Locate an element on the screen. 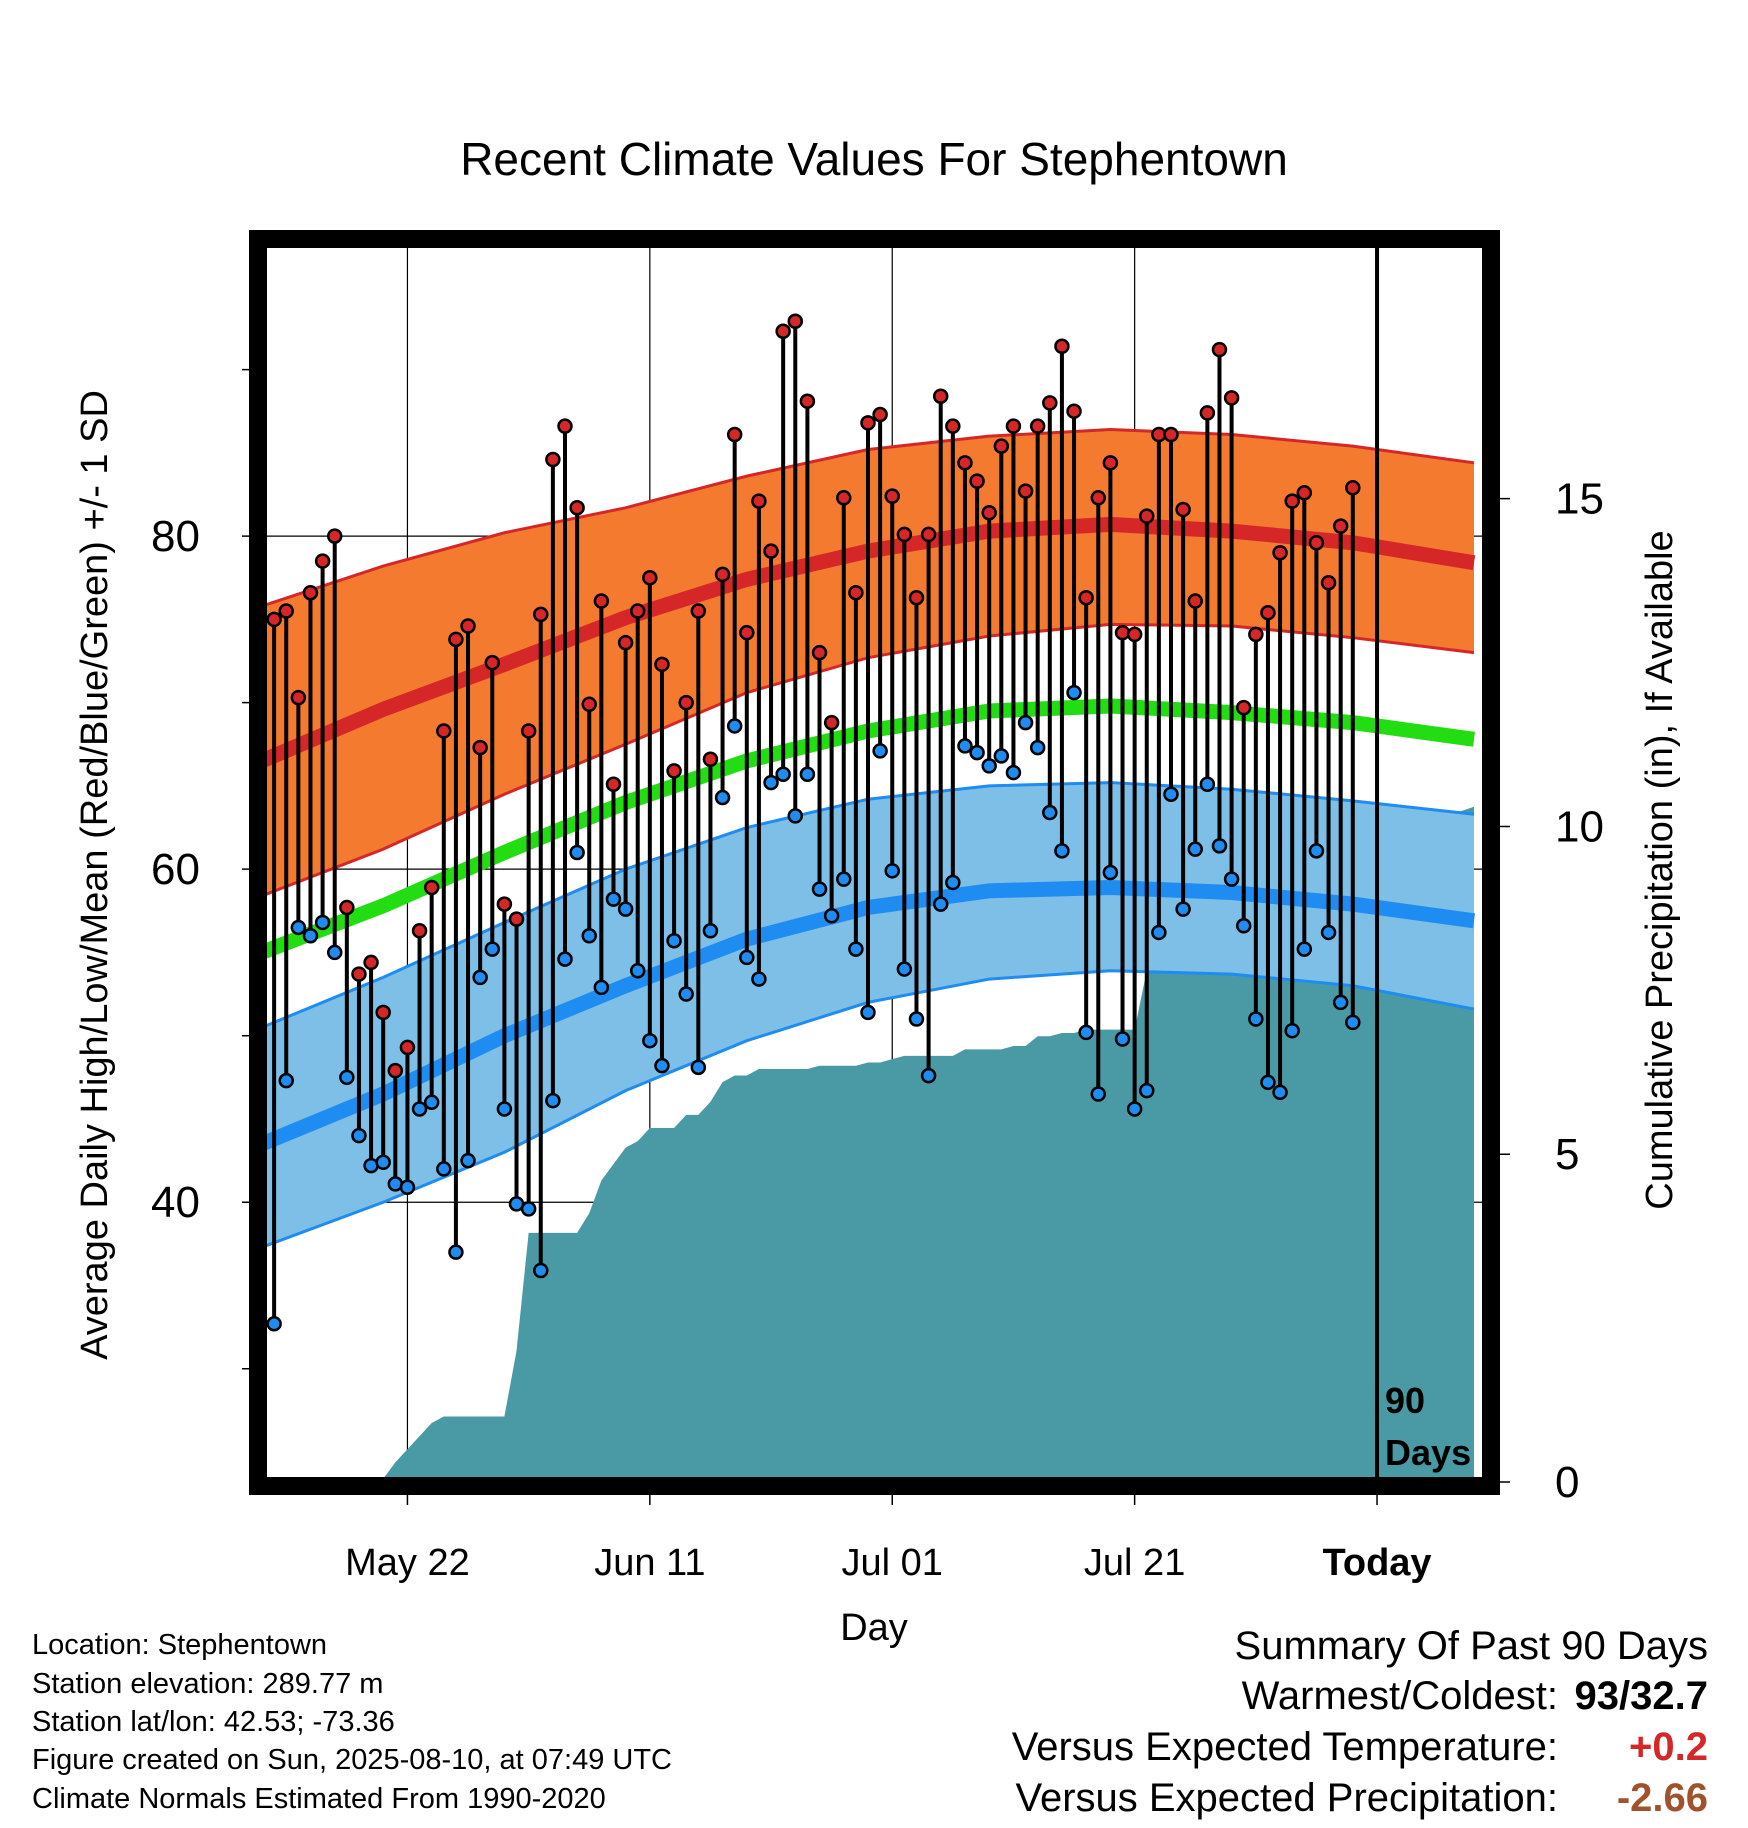 This screenshot has height=1828, width=1748. x-tick-label: May 22 is located at coordinates (407, 1563).